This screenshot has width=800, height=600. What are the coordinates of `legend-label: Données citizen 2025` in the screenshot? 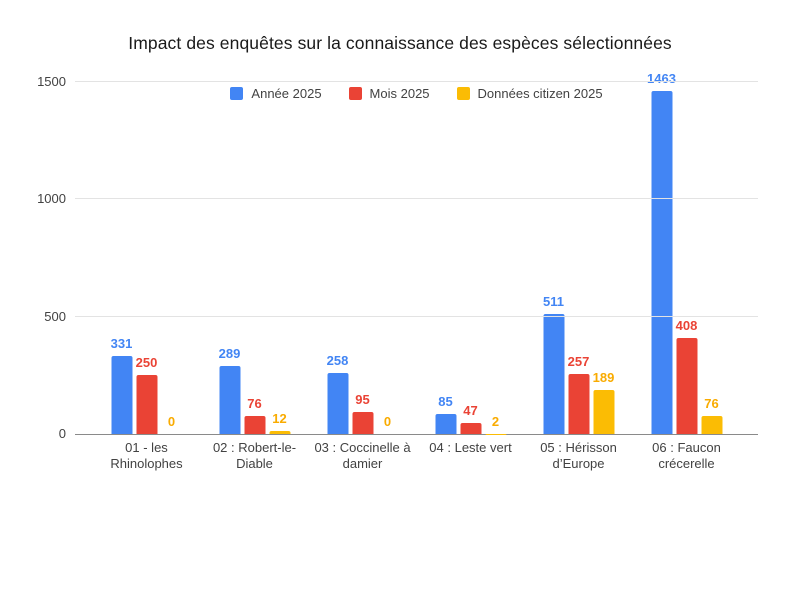 It's located at (540, 93).